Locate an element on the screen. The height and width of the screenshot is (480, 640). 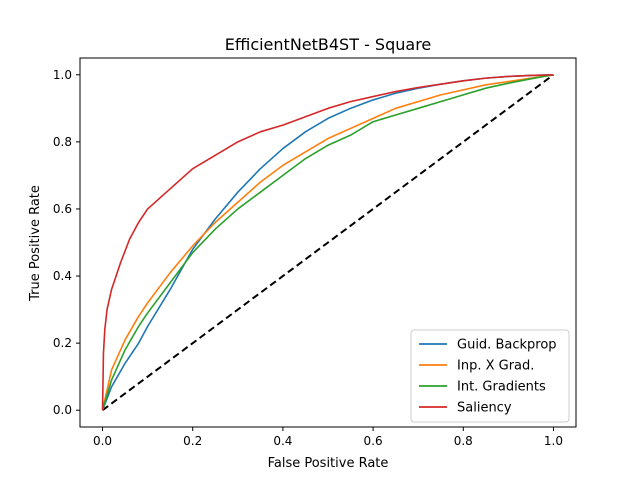
x-tick-label: 0.6 is located at coordinates (373, 441).